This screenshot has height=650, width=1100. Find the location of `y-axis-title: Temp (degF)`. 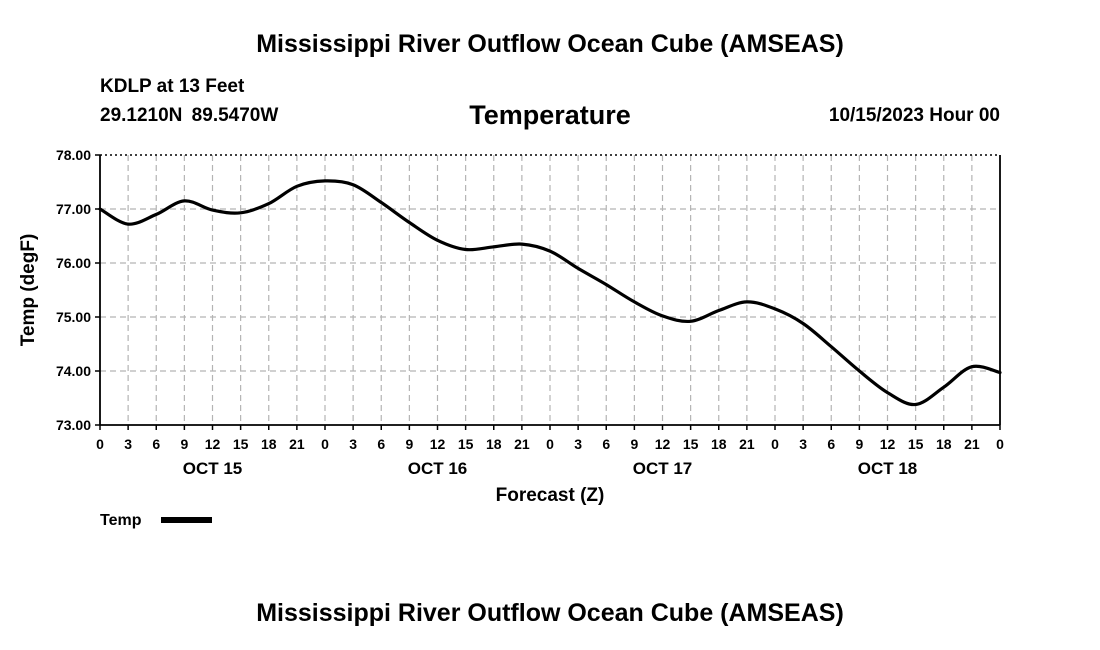

y-axis-title: Temp (degF) is located at coordinates (28, 290).